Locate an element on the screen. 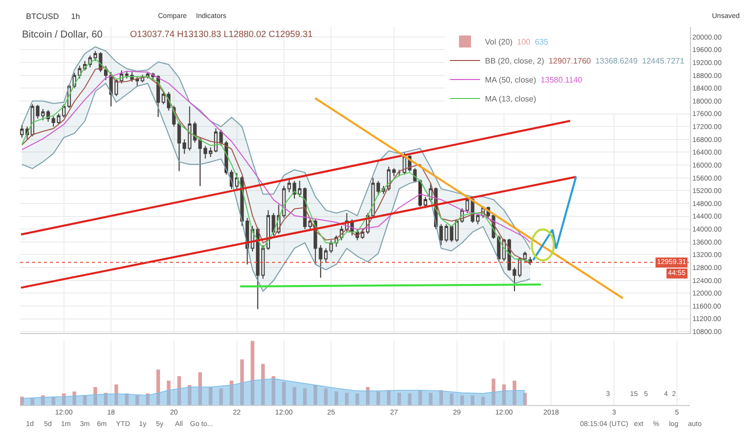 The width and height of the screenshot is (750, 437). legend-label: MA (50, close) is located at coordinates (510, 80).